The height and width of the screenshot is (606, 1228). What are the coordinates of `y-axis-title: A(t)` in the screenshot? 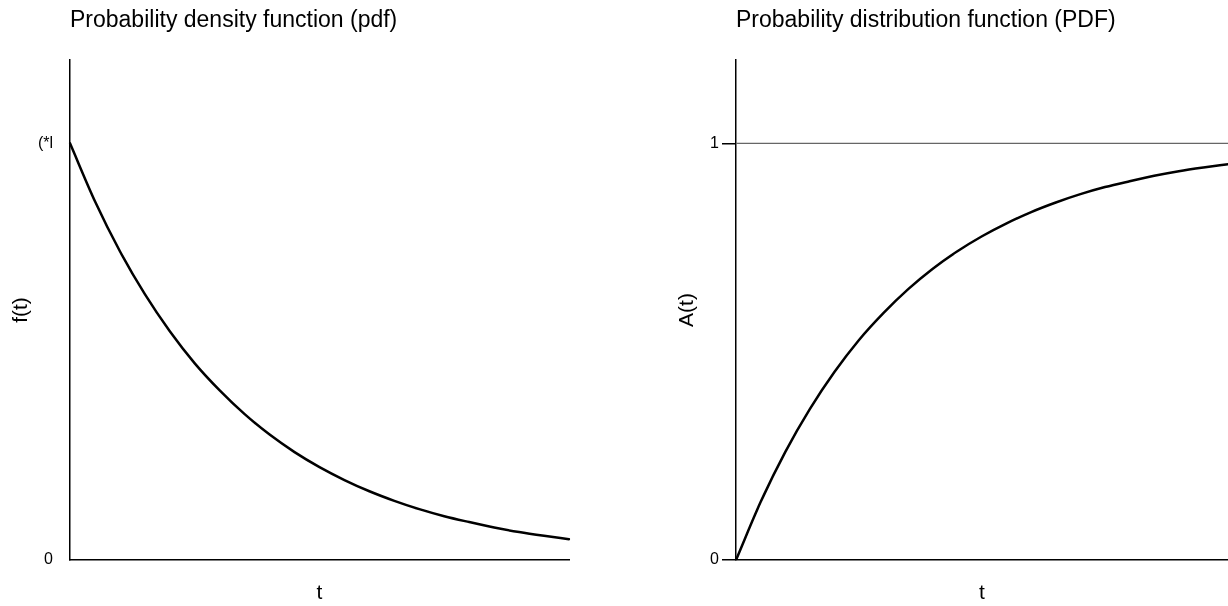 It's located at (686, 310).